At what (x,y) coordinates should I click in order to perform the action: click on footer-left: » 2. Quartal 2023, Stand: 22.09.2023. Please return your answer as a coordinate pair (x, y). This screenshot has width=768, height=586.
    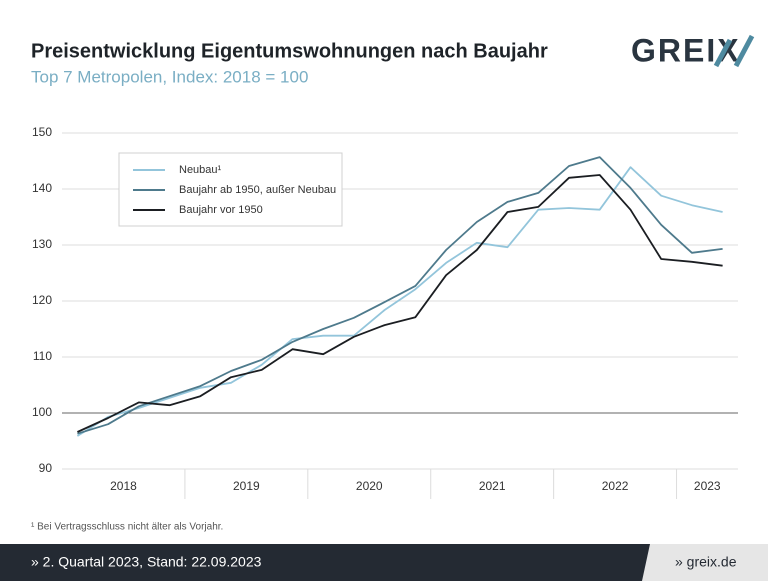
    Looking at the image, I should click on (146, 562).